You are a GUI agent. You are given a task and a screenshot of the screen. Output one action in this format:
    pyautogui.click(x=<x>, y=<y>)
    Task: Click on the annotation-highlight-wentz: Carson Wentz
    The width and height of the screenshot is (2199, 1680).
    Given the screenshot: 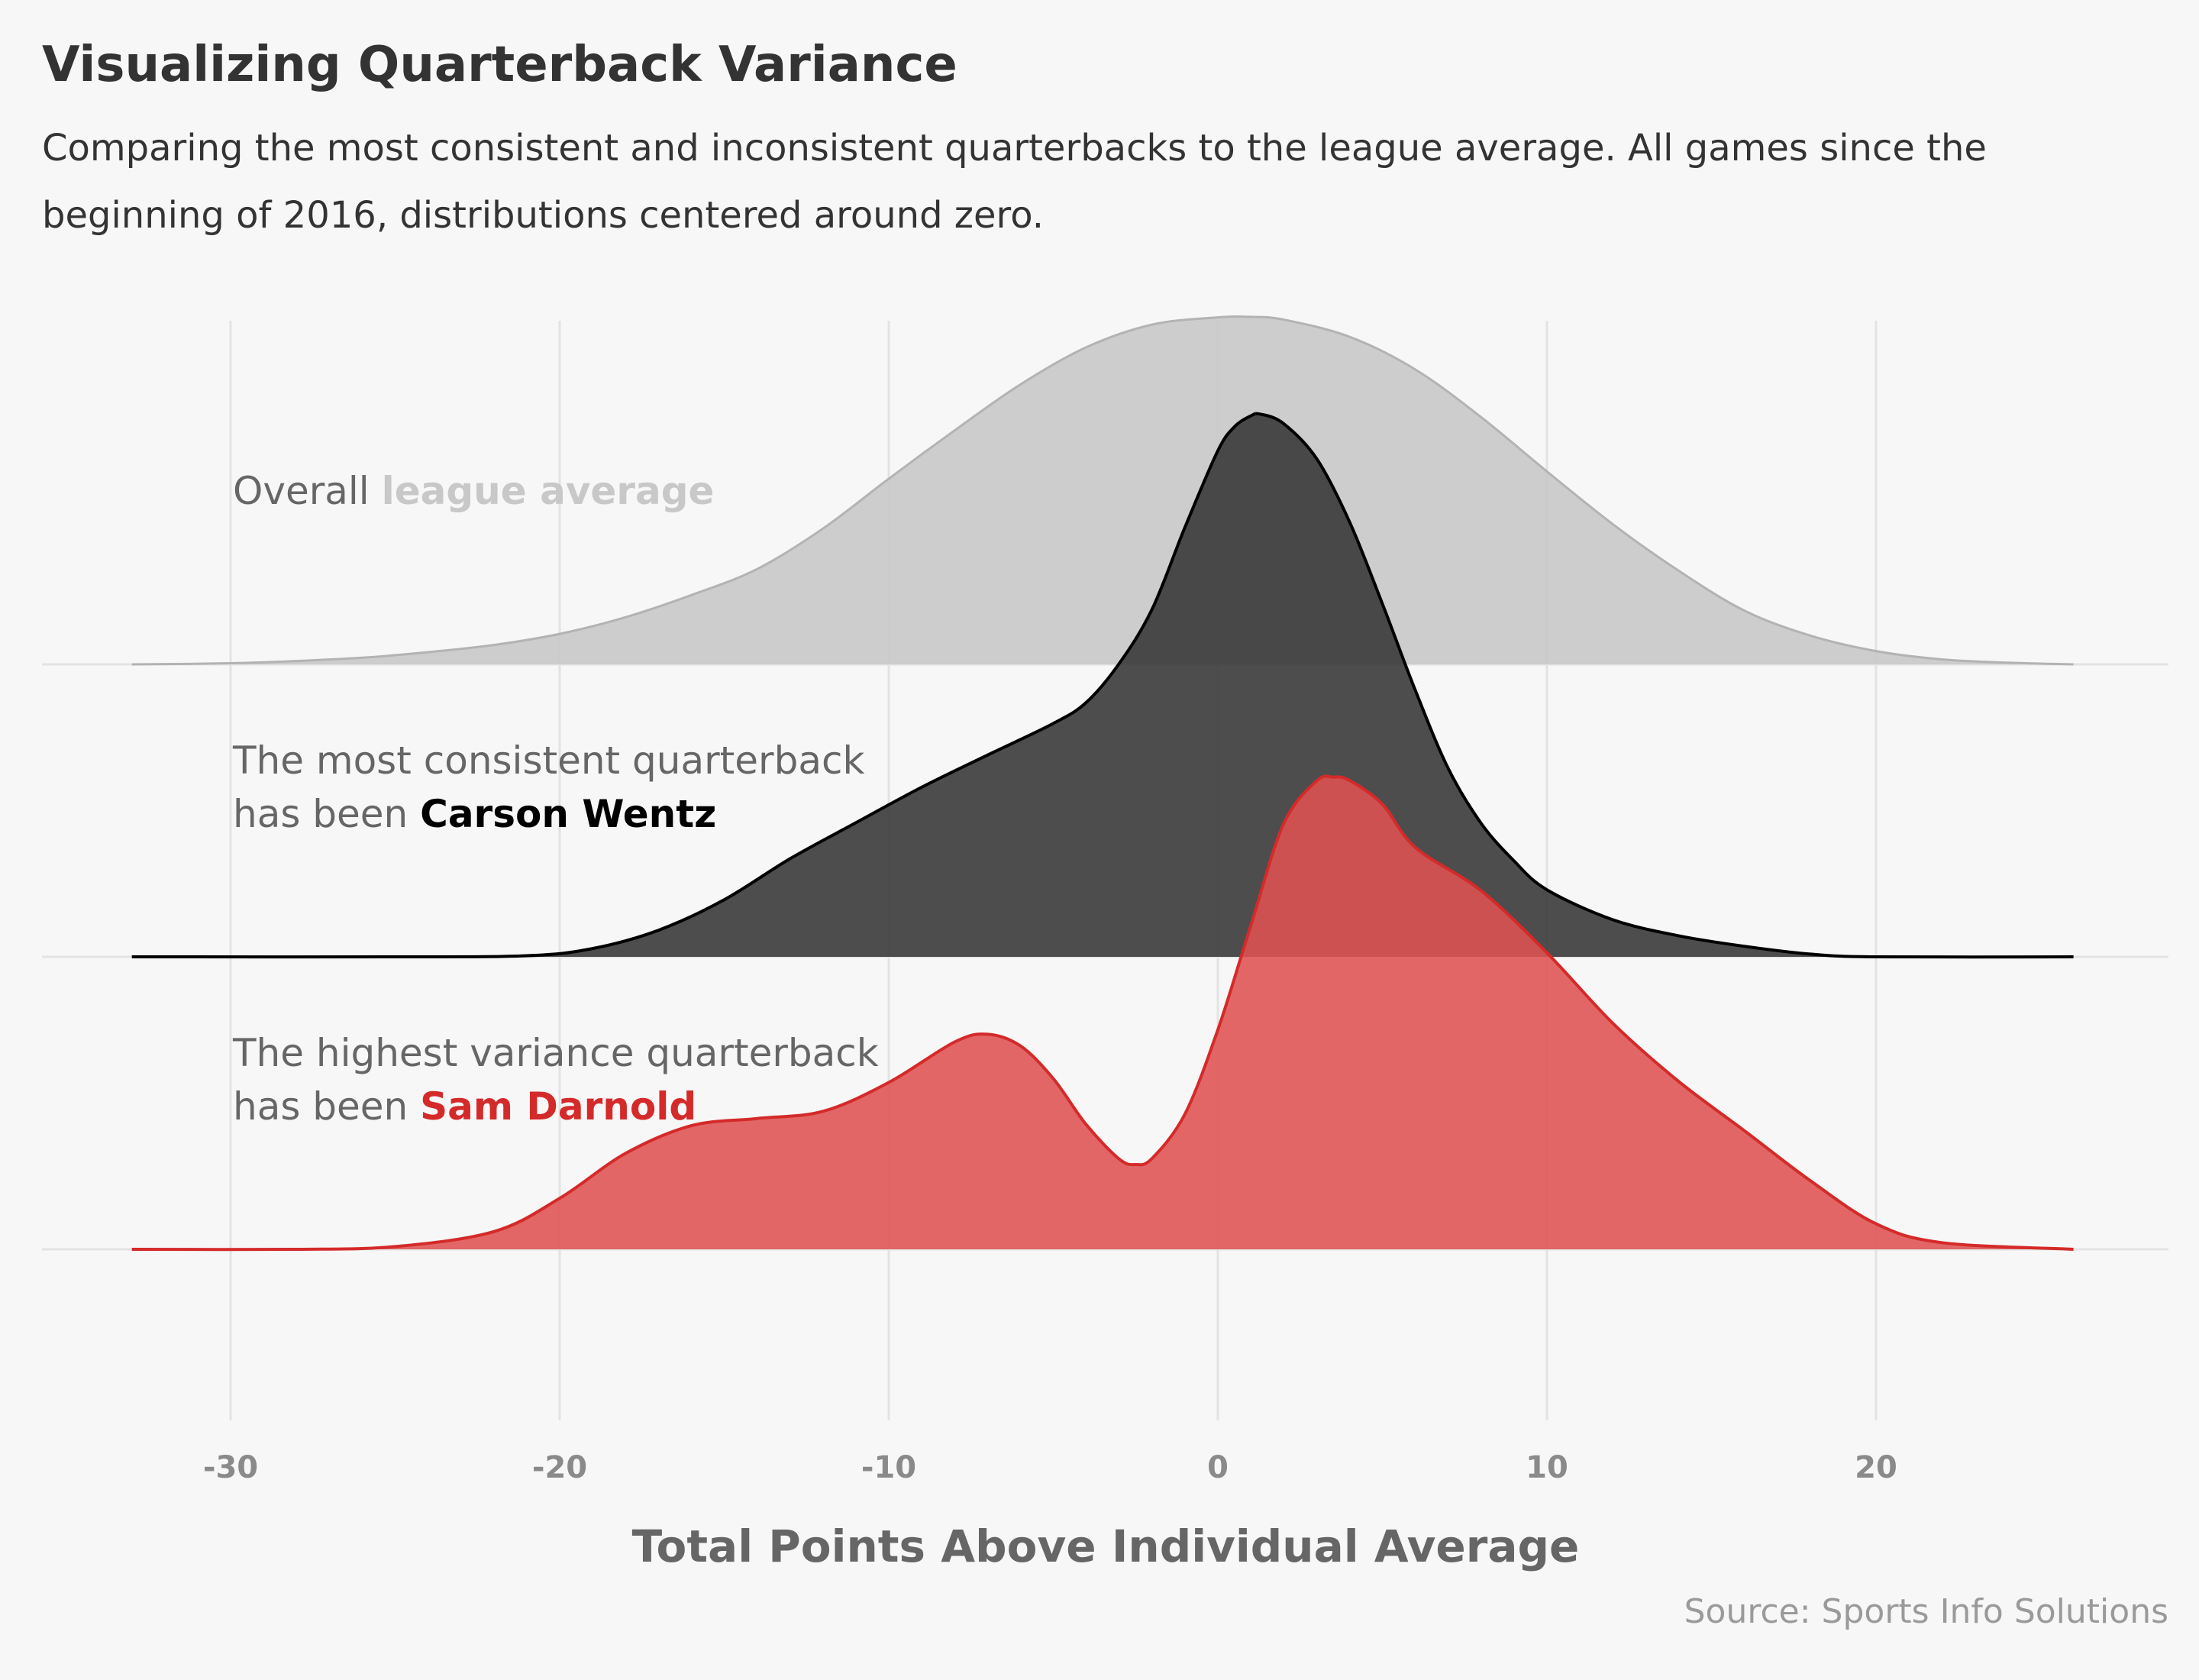 What is the action you would take?
    pyautogui.click(x=568, y=814)
    